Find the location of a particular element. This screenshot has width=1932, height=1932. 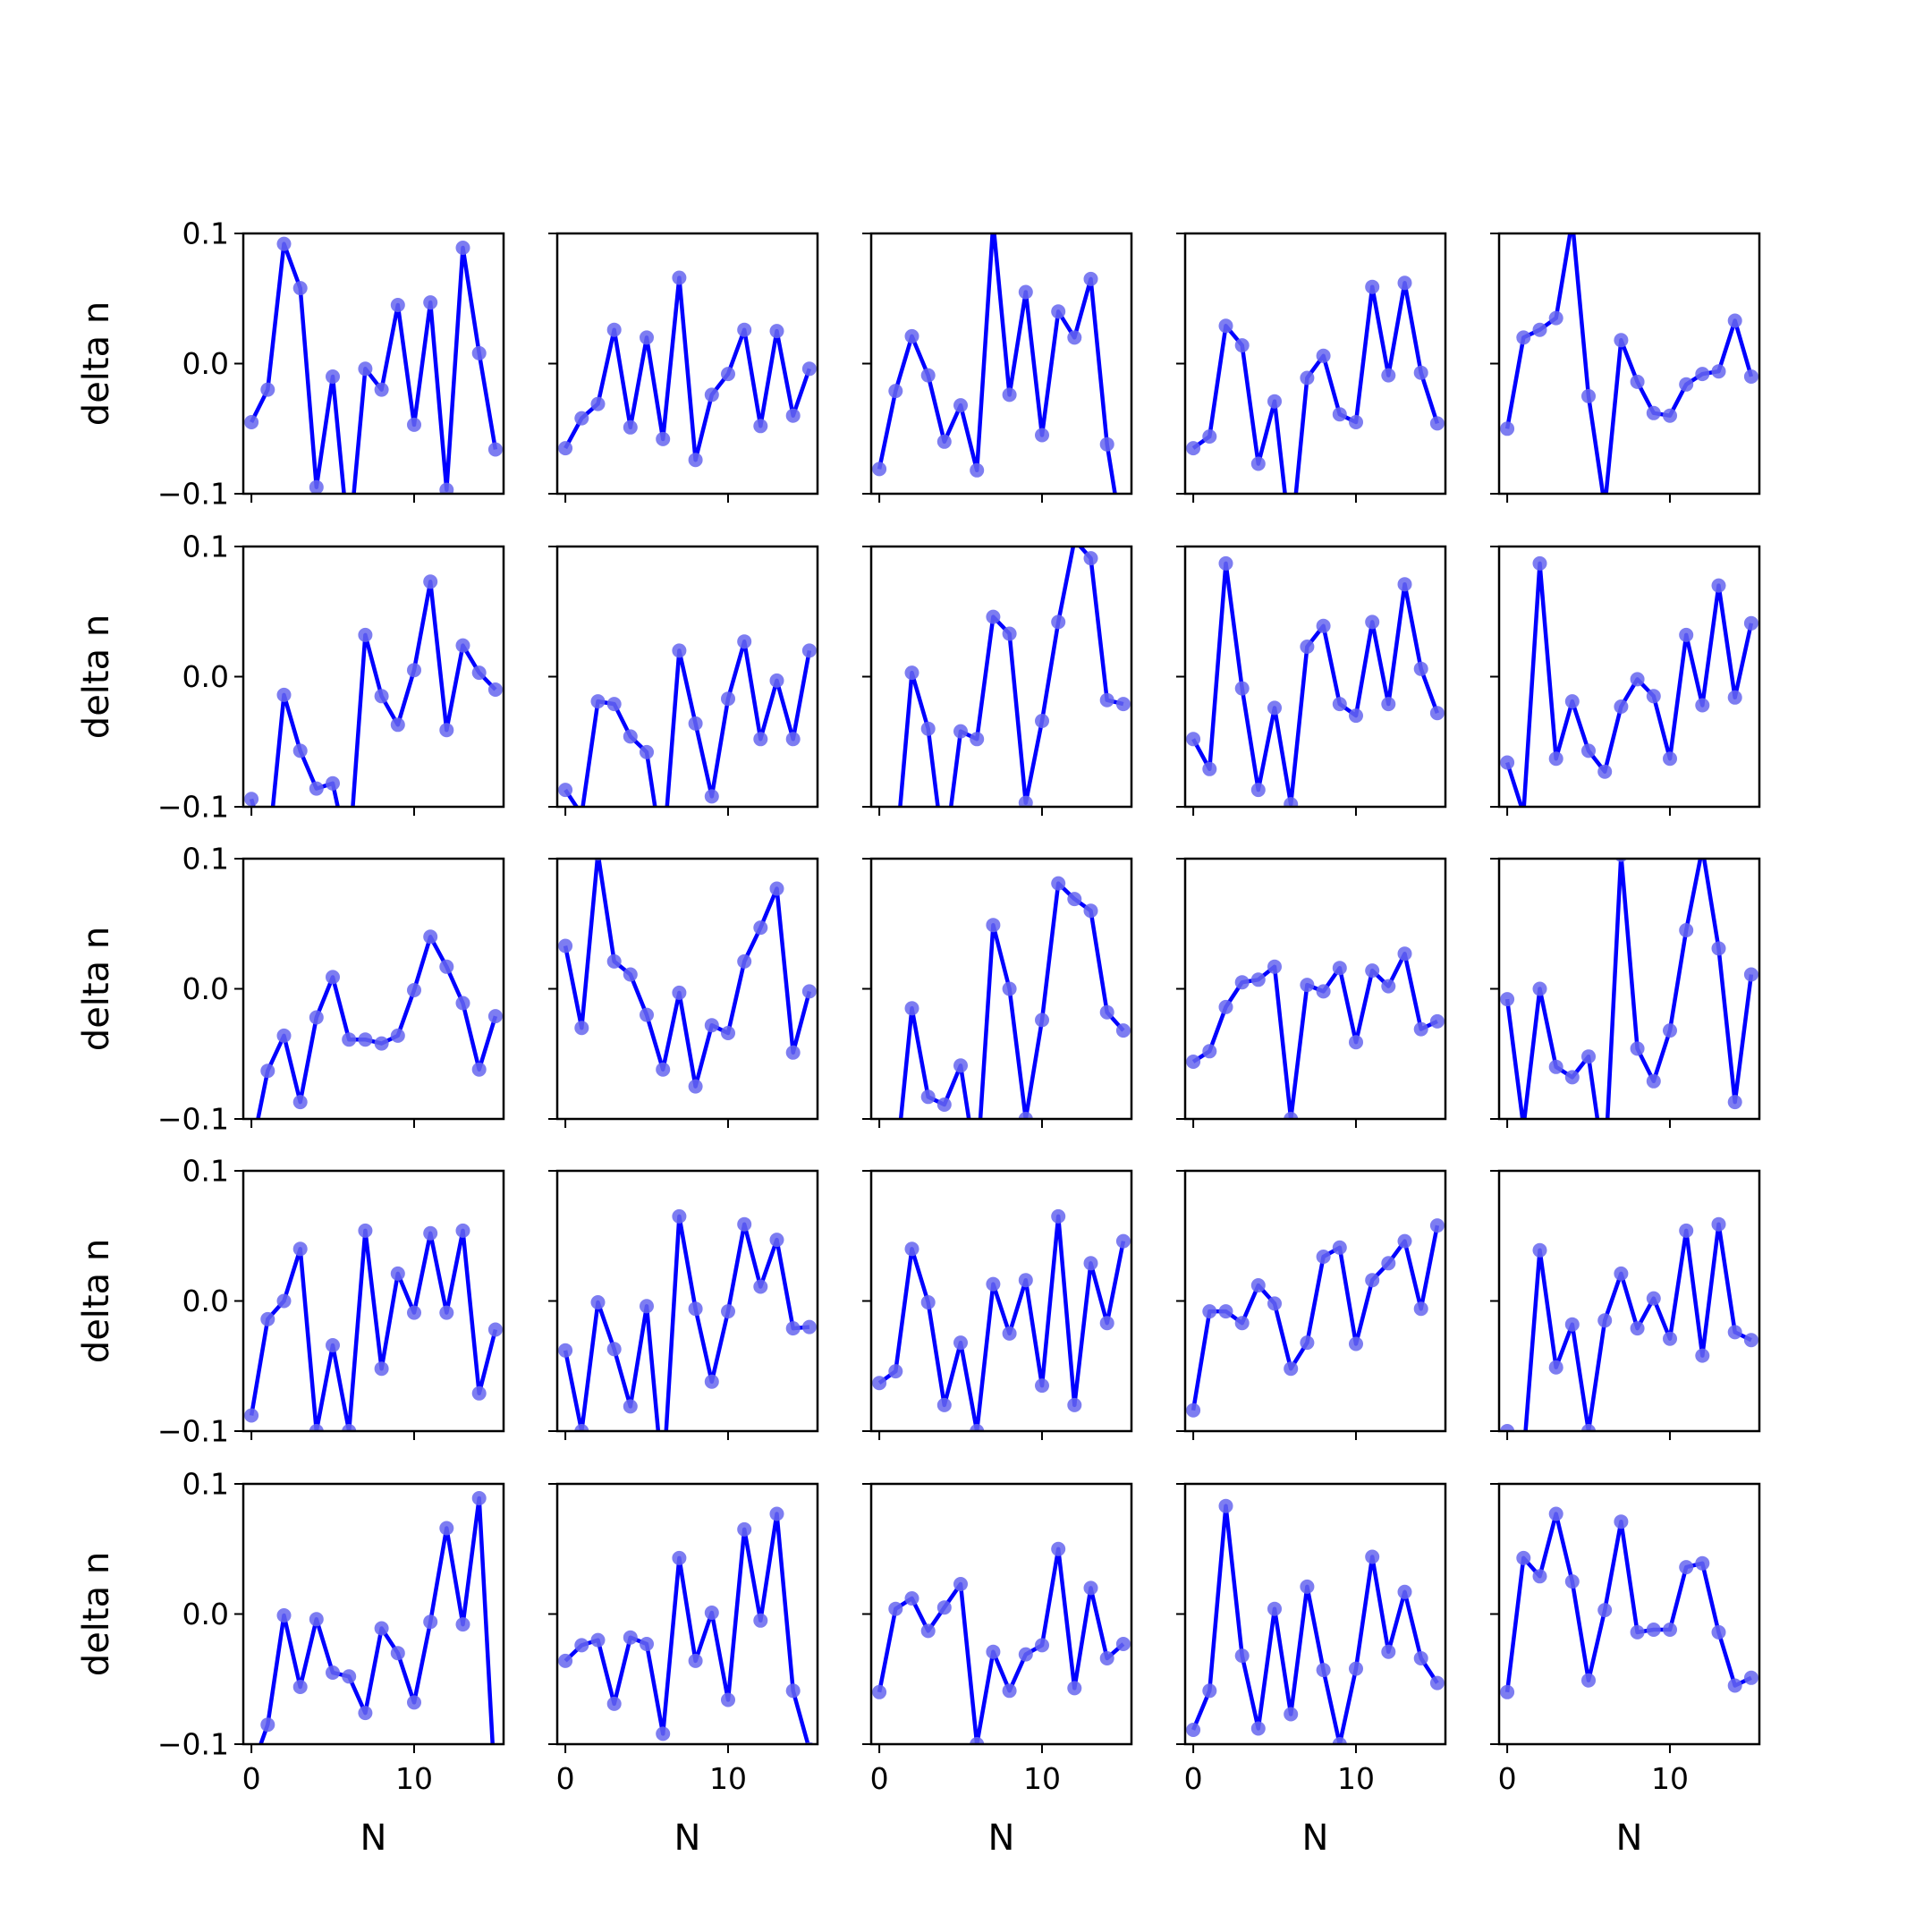

y-axis-title: delta n is located at coordinates (96, 363).